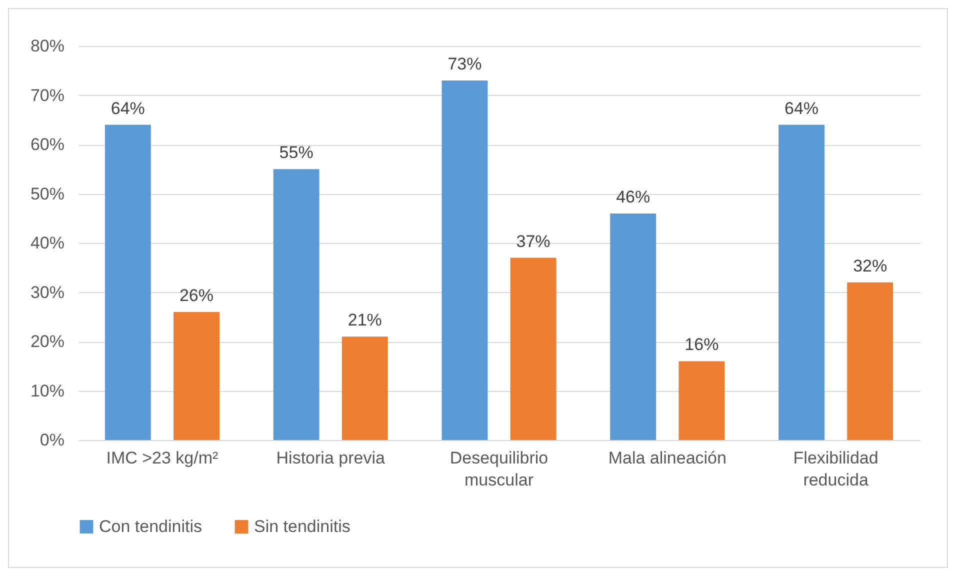  Describe the element at coordinates (47, 243) in the screenshot. I see `y-tick-label: 40%` at that location.